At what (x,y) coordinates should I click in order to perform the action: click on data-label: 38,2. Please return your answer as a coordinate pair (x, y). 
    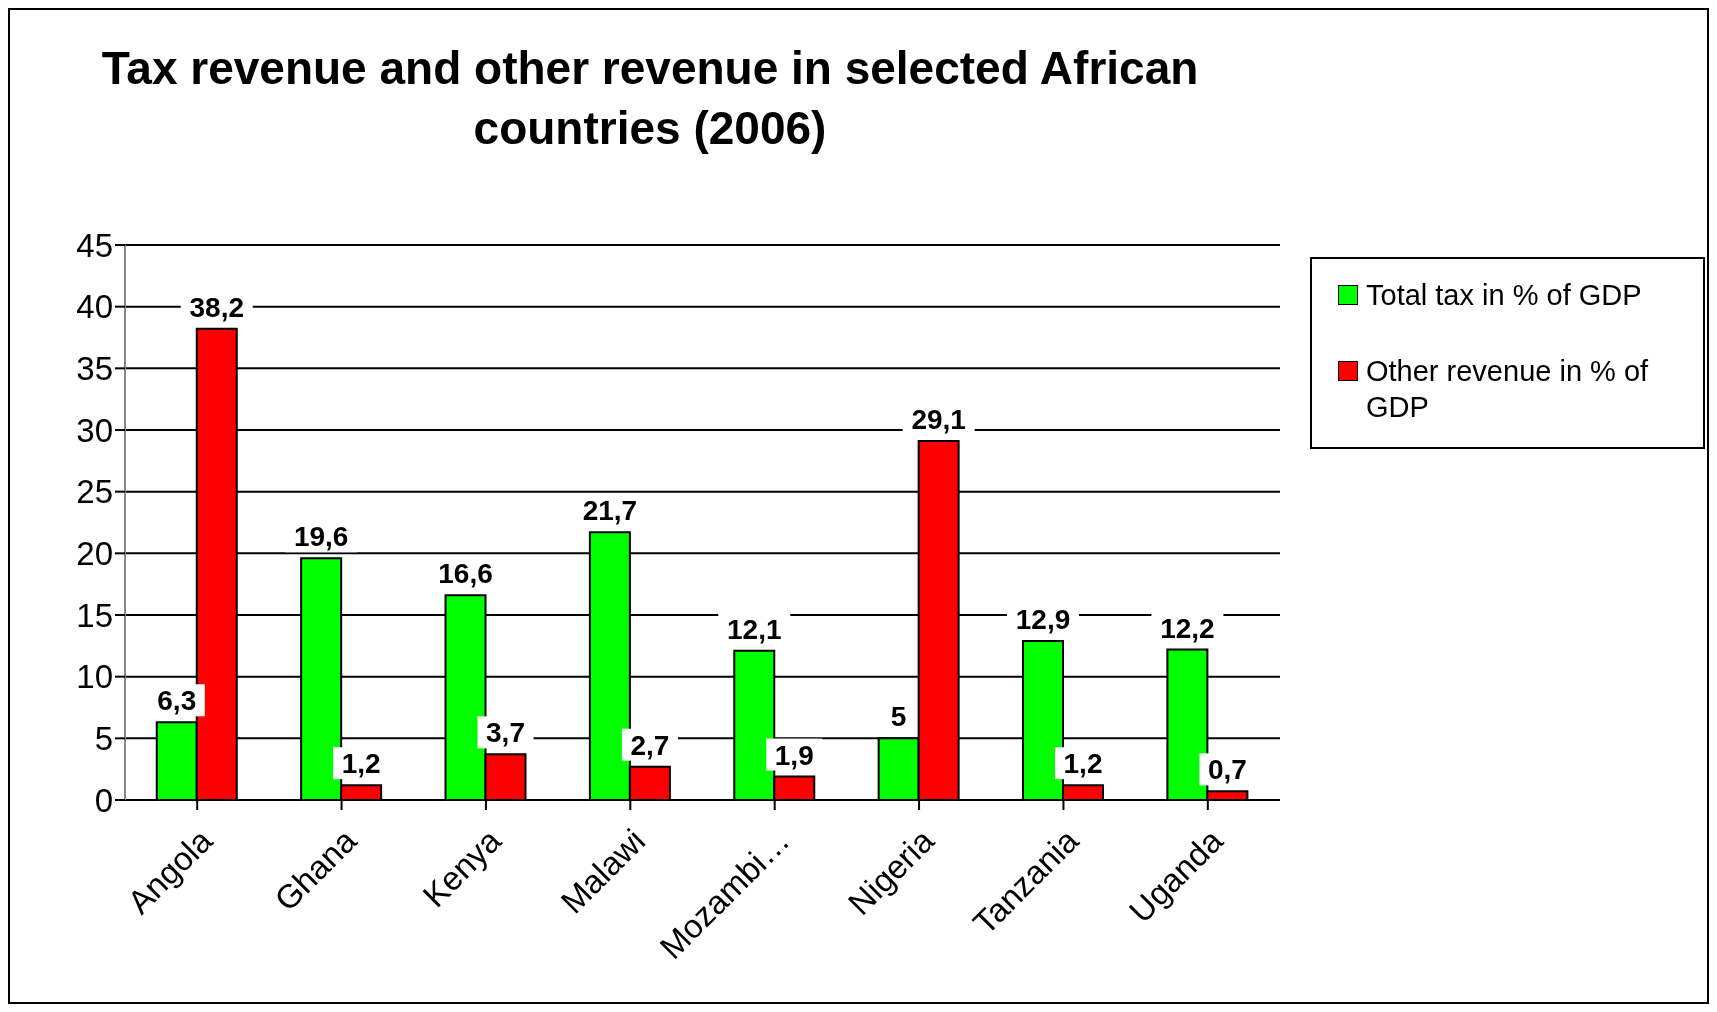
    Looking at the image, I should click on (217, 307).